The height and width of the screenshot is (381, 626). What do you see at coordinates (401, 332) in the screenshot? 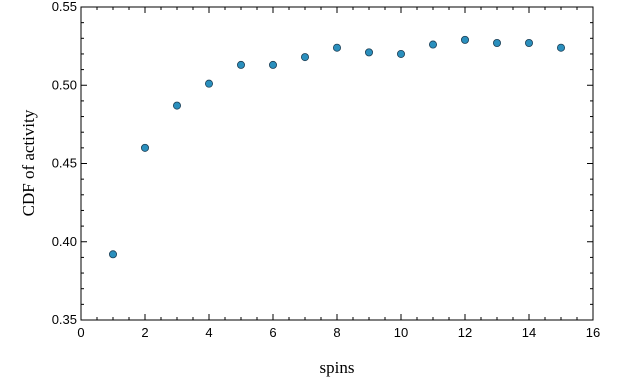
I see `x-tick-label: 10` at bounding box center [401, 332].